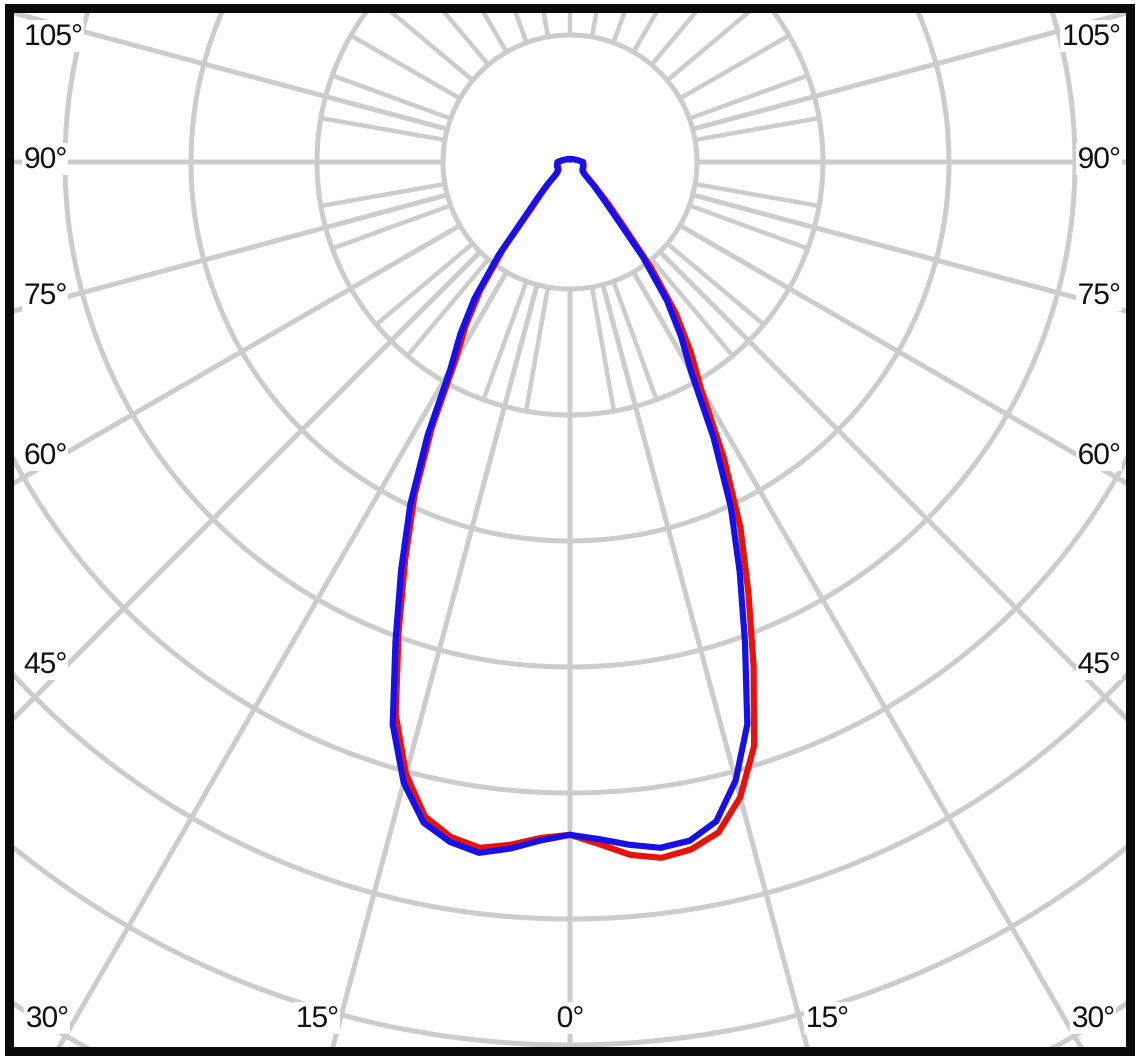 This screenshot has height=1060, width=1140. Describe the element at coordinates (47, 1017) in the screenshot. I see `angle-label-bottom-0: 30°` at that location.